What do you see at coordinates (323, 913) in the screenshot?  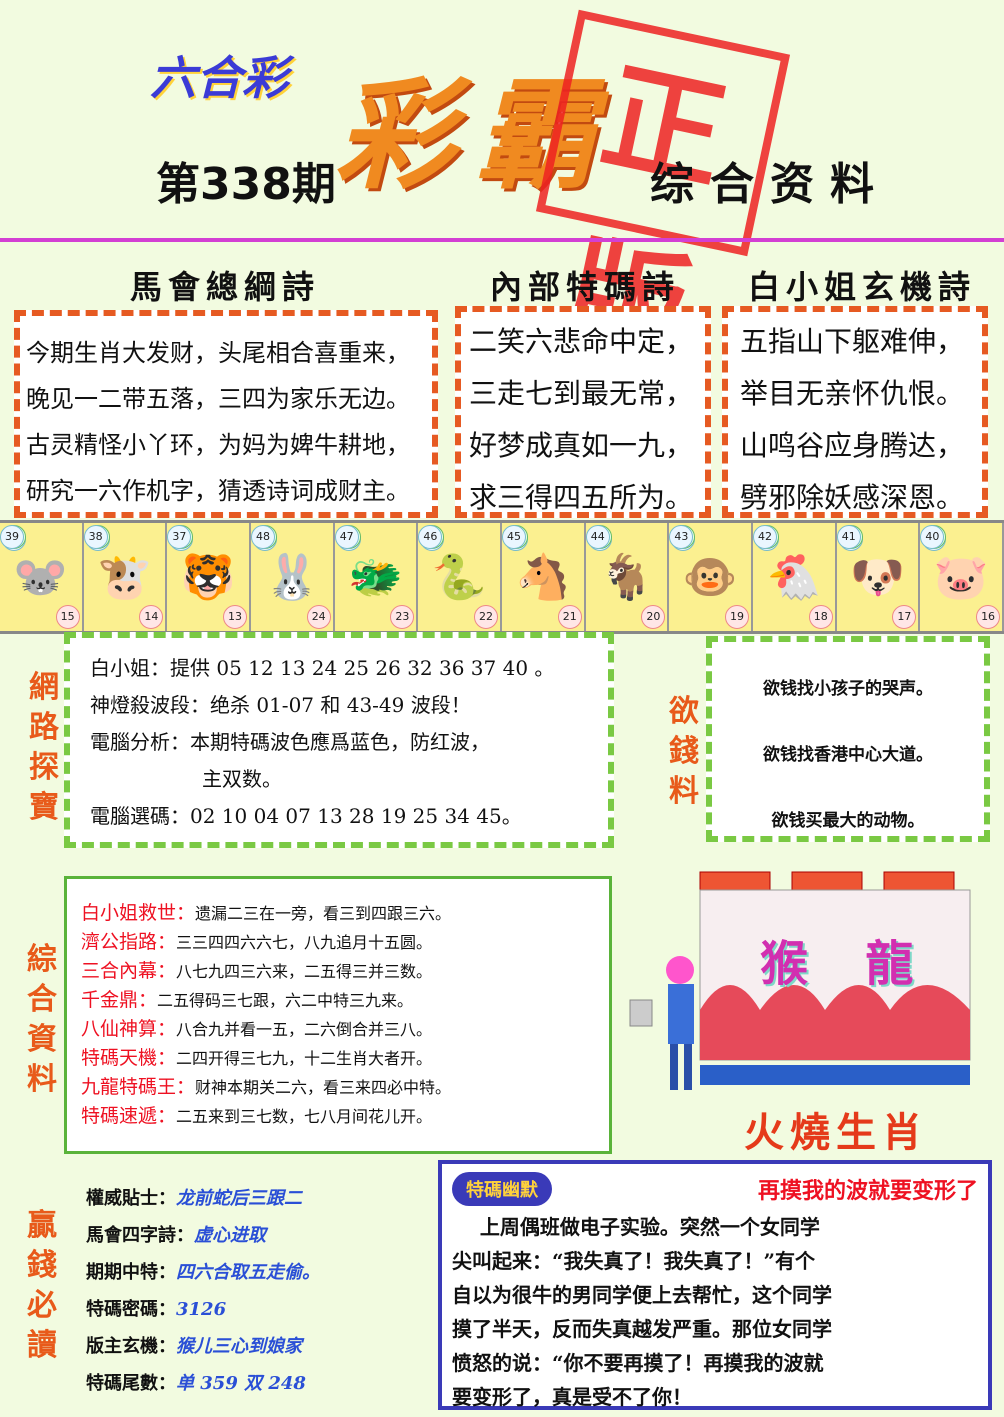 I see `combo-value: 遗漏二三在一旁，看三到四跟三六。` at bounding box center [323, 913].